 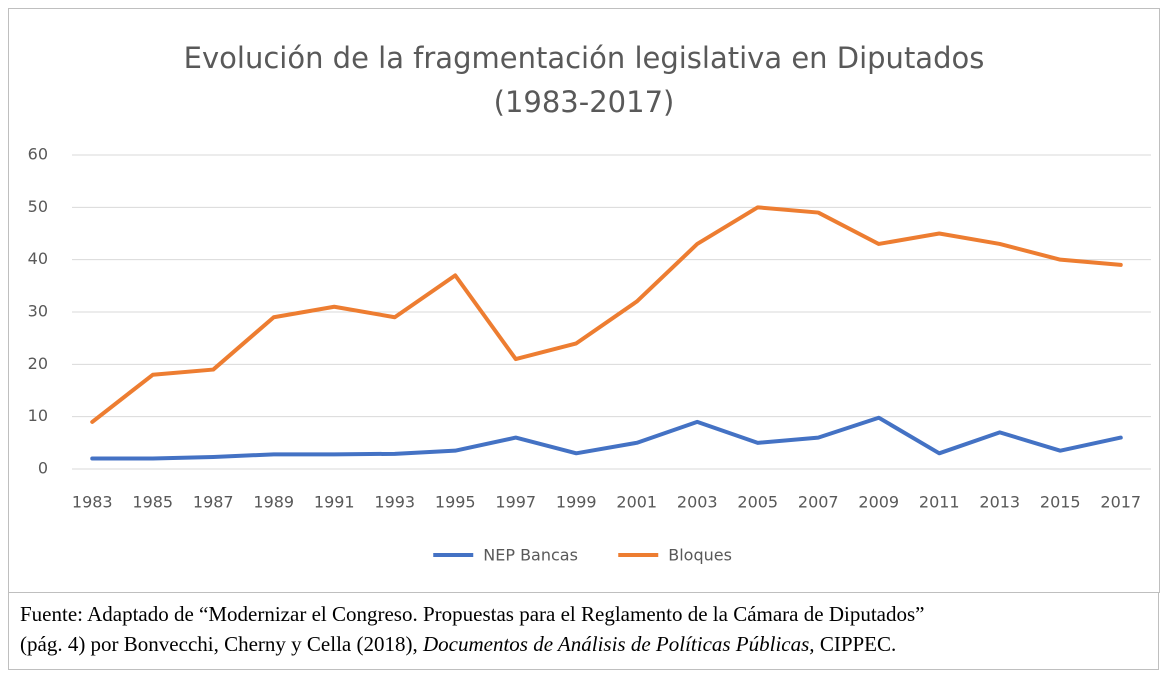 I want to click on x-tick-label: 1983, so click(x=92, y=502).